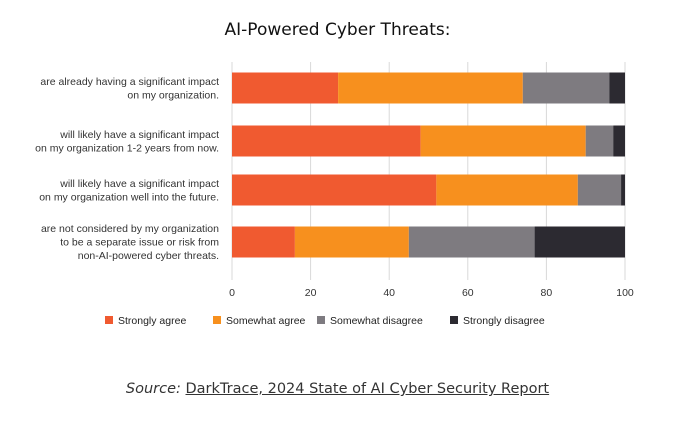 The image size is (675, 426). I want to click on legend-label: Somewhat agree, so click(266, 321).